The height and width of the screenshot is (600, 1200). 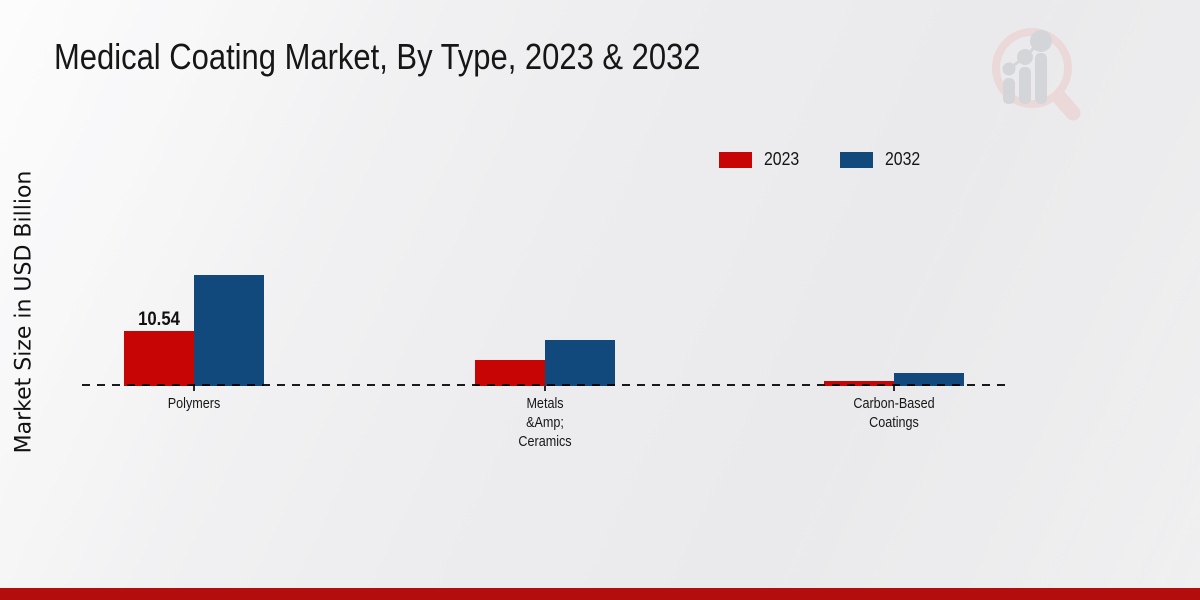 I want to click on legend-label-2032: 2032, so click(x=903, y=159).